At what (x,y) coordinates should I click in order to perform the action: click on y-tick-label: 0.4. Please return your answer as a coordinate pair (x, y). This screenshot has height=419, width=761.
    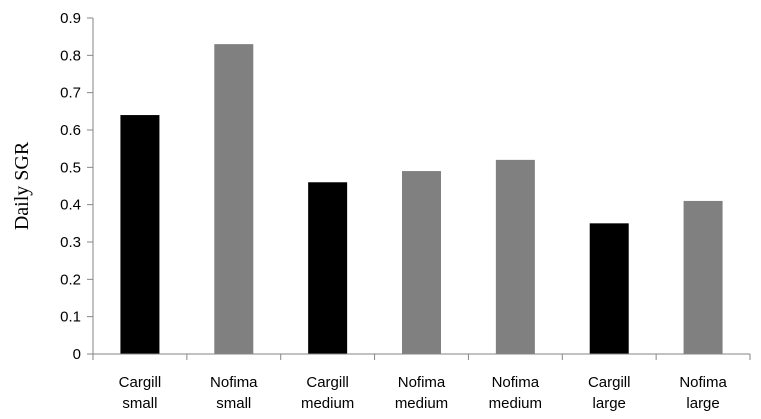
    Looking at the image, I should click on (70, 205).